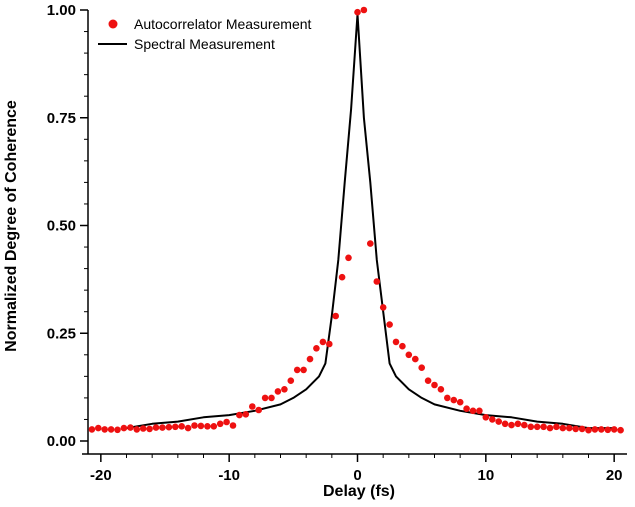 This screenshot has width=635, height=507. What do you see at coordinates (61, 10) in the screenshot?
I see `y-tick-label: 1.00` at bounding box center [61, 10].